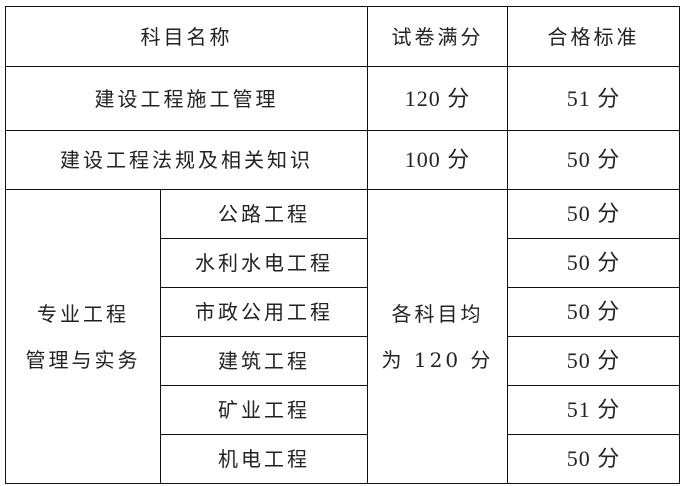  What do you see at coordinates (593, 36) in the screenshot?
I see `header-pass-score: 合格标准` at bounding box center [593, 36].